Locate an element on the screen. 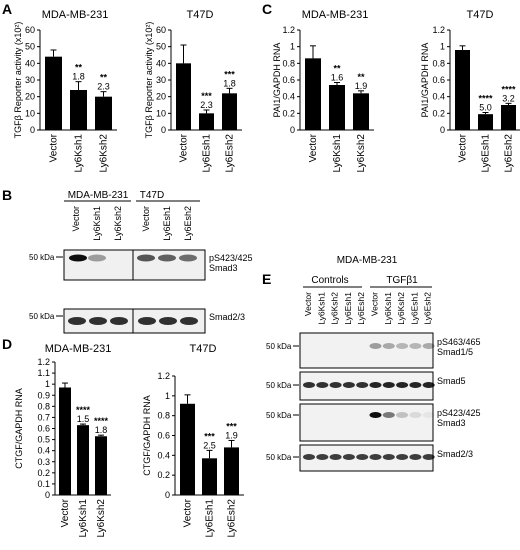 This screenshot has height=550, width=520. x-tick-label-d2-3: Ly6Esh2 is located at coordinates (232, 518).